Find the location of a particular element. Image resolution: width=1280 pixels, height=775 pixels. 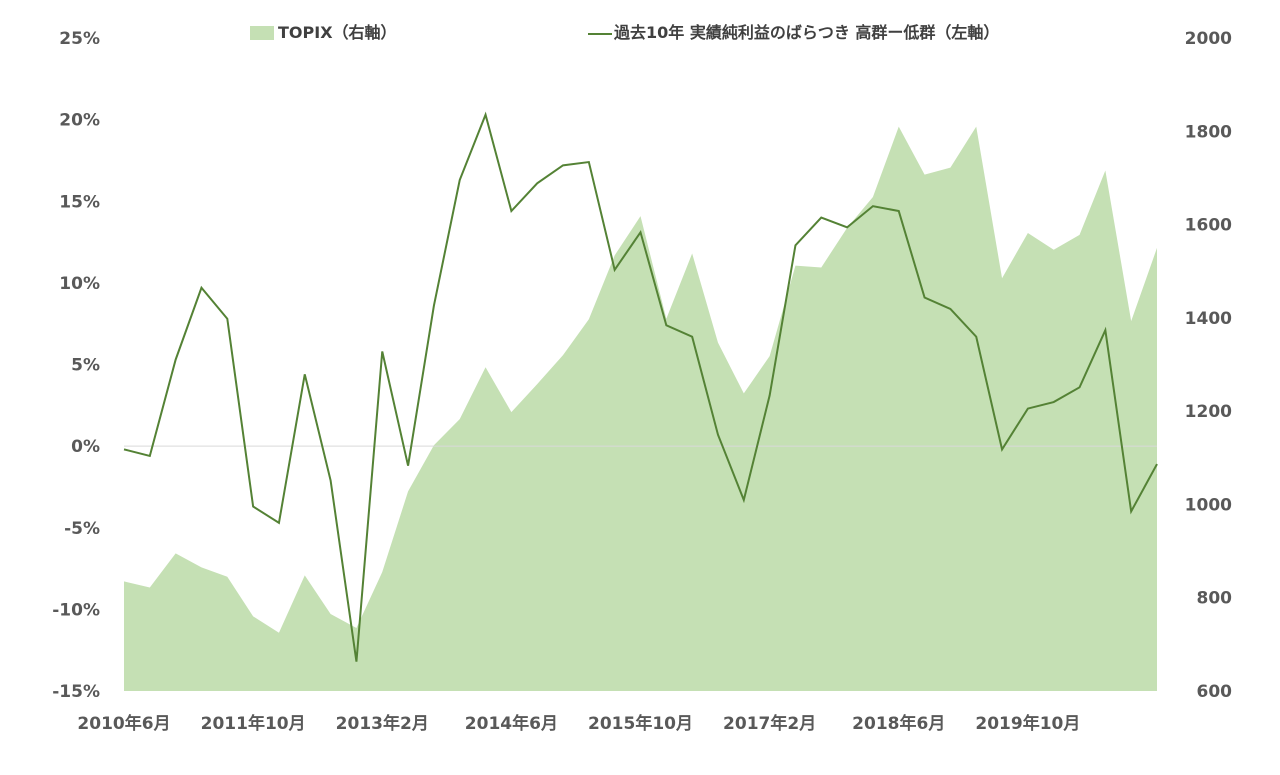

right-axis-tick-label: 1400 is located at coordinates (1208, 319).